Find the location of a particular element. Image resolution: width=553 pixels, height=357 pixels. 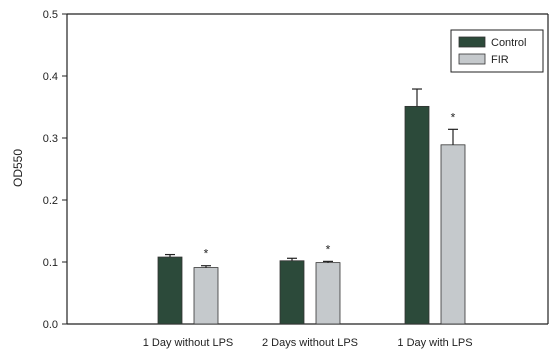

legend: Control FIR is located at coordinates (497, 51).